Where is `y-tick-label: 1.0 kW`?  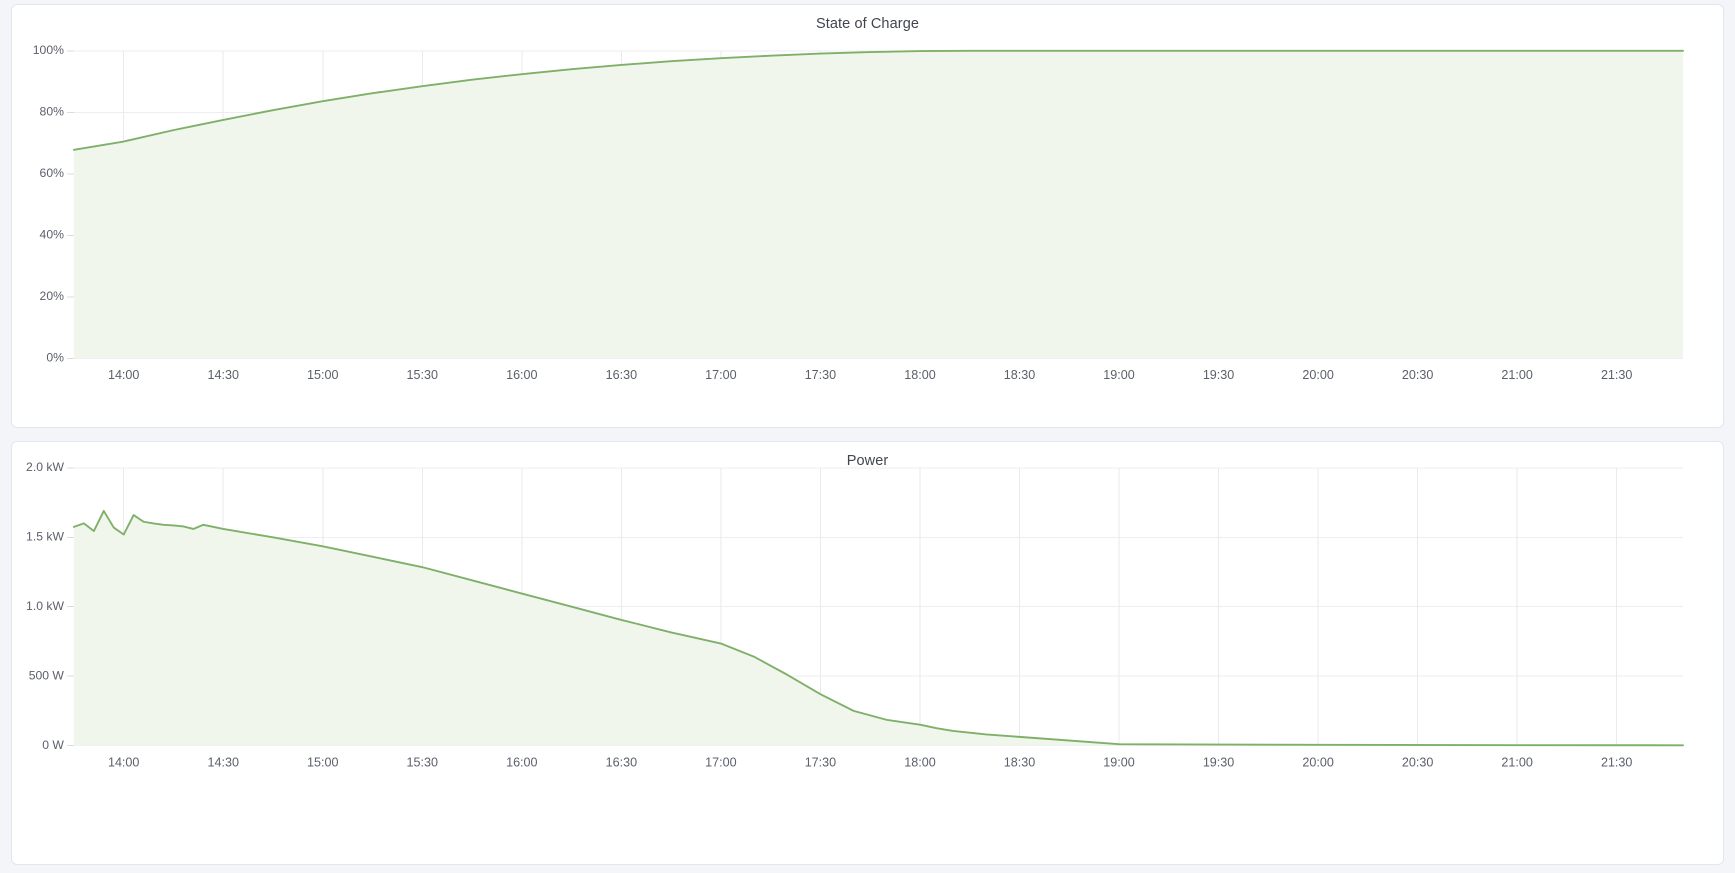 y-tick-label: 1.0 kW is located at coordinates (45, 606).